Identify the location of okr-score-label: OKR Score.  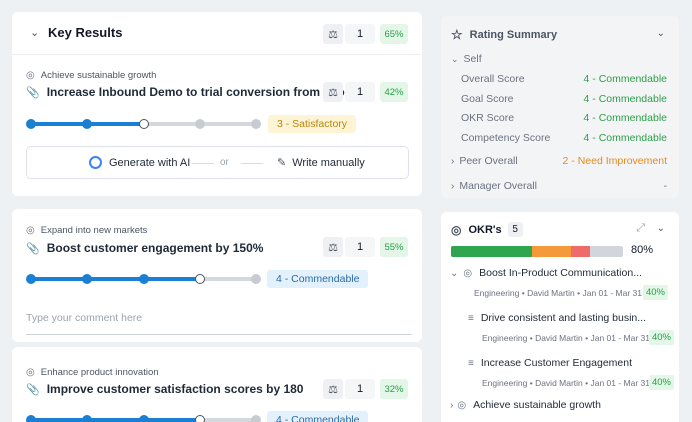
(488, 118).